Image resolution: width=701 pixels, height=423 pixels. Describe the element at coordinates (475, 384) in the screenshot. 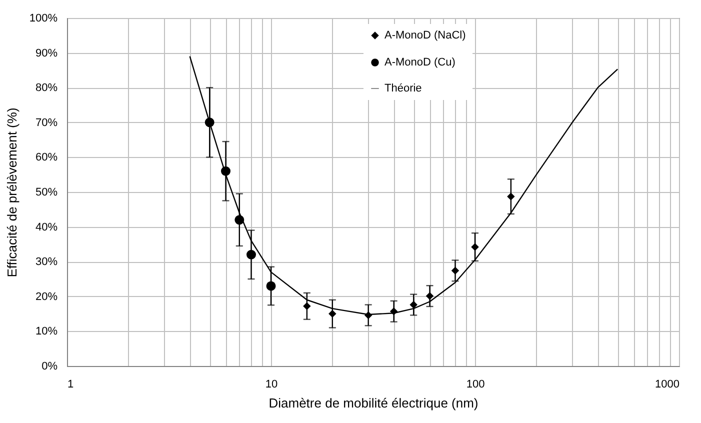

I see `x-tick-label: 100` at that location.